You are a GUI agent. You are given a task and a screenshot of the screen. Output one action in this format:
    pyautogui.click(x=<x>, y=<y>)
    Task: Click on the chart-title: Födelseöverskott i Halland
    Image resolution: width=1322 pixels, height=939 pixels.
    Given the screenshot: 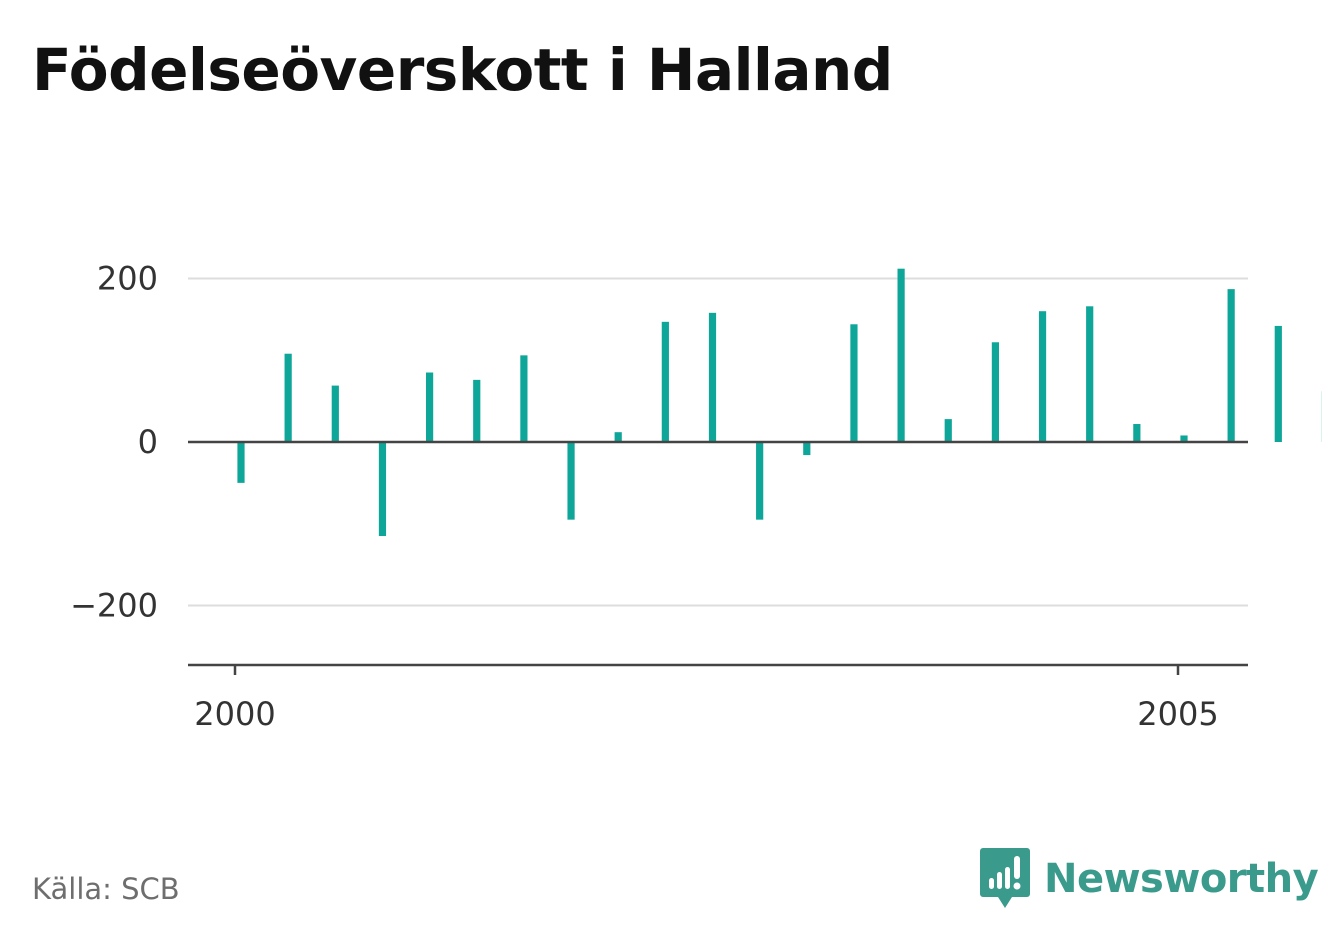 What is the action you would take?
    pyautogui.click(x=462, y=70)
    